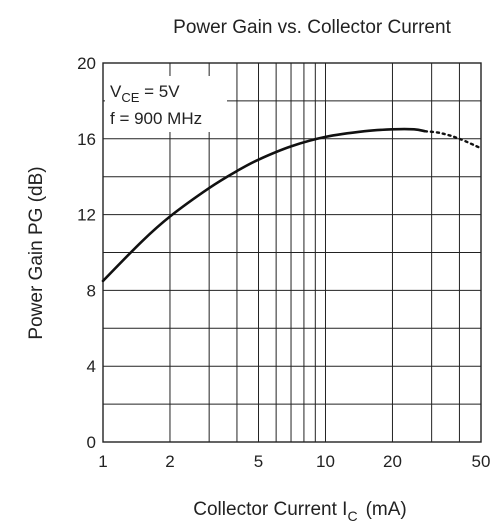 This screenshot has height=529, width=494. I want to click on series-line-extrapolated, so click(453, 140).